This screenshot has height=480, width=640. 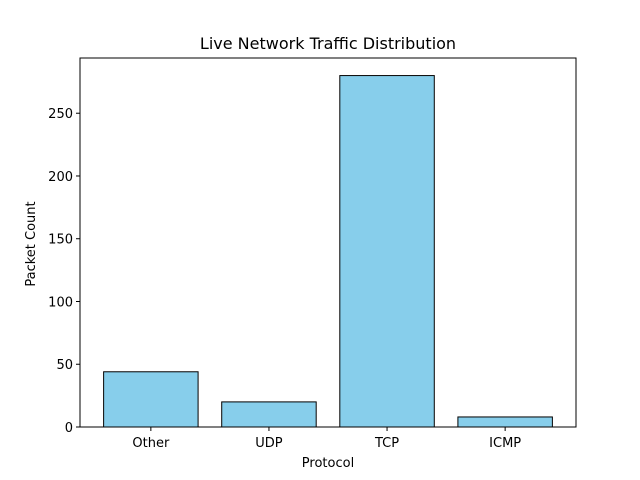 What do you see at coordinates (328, 463) in the screenshot?
I see `x-axis-label: Protocol` at bounding box center [328, 463].